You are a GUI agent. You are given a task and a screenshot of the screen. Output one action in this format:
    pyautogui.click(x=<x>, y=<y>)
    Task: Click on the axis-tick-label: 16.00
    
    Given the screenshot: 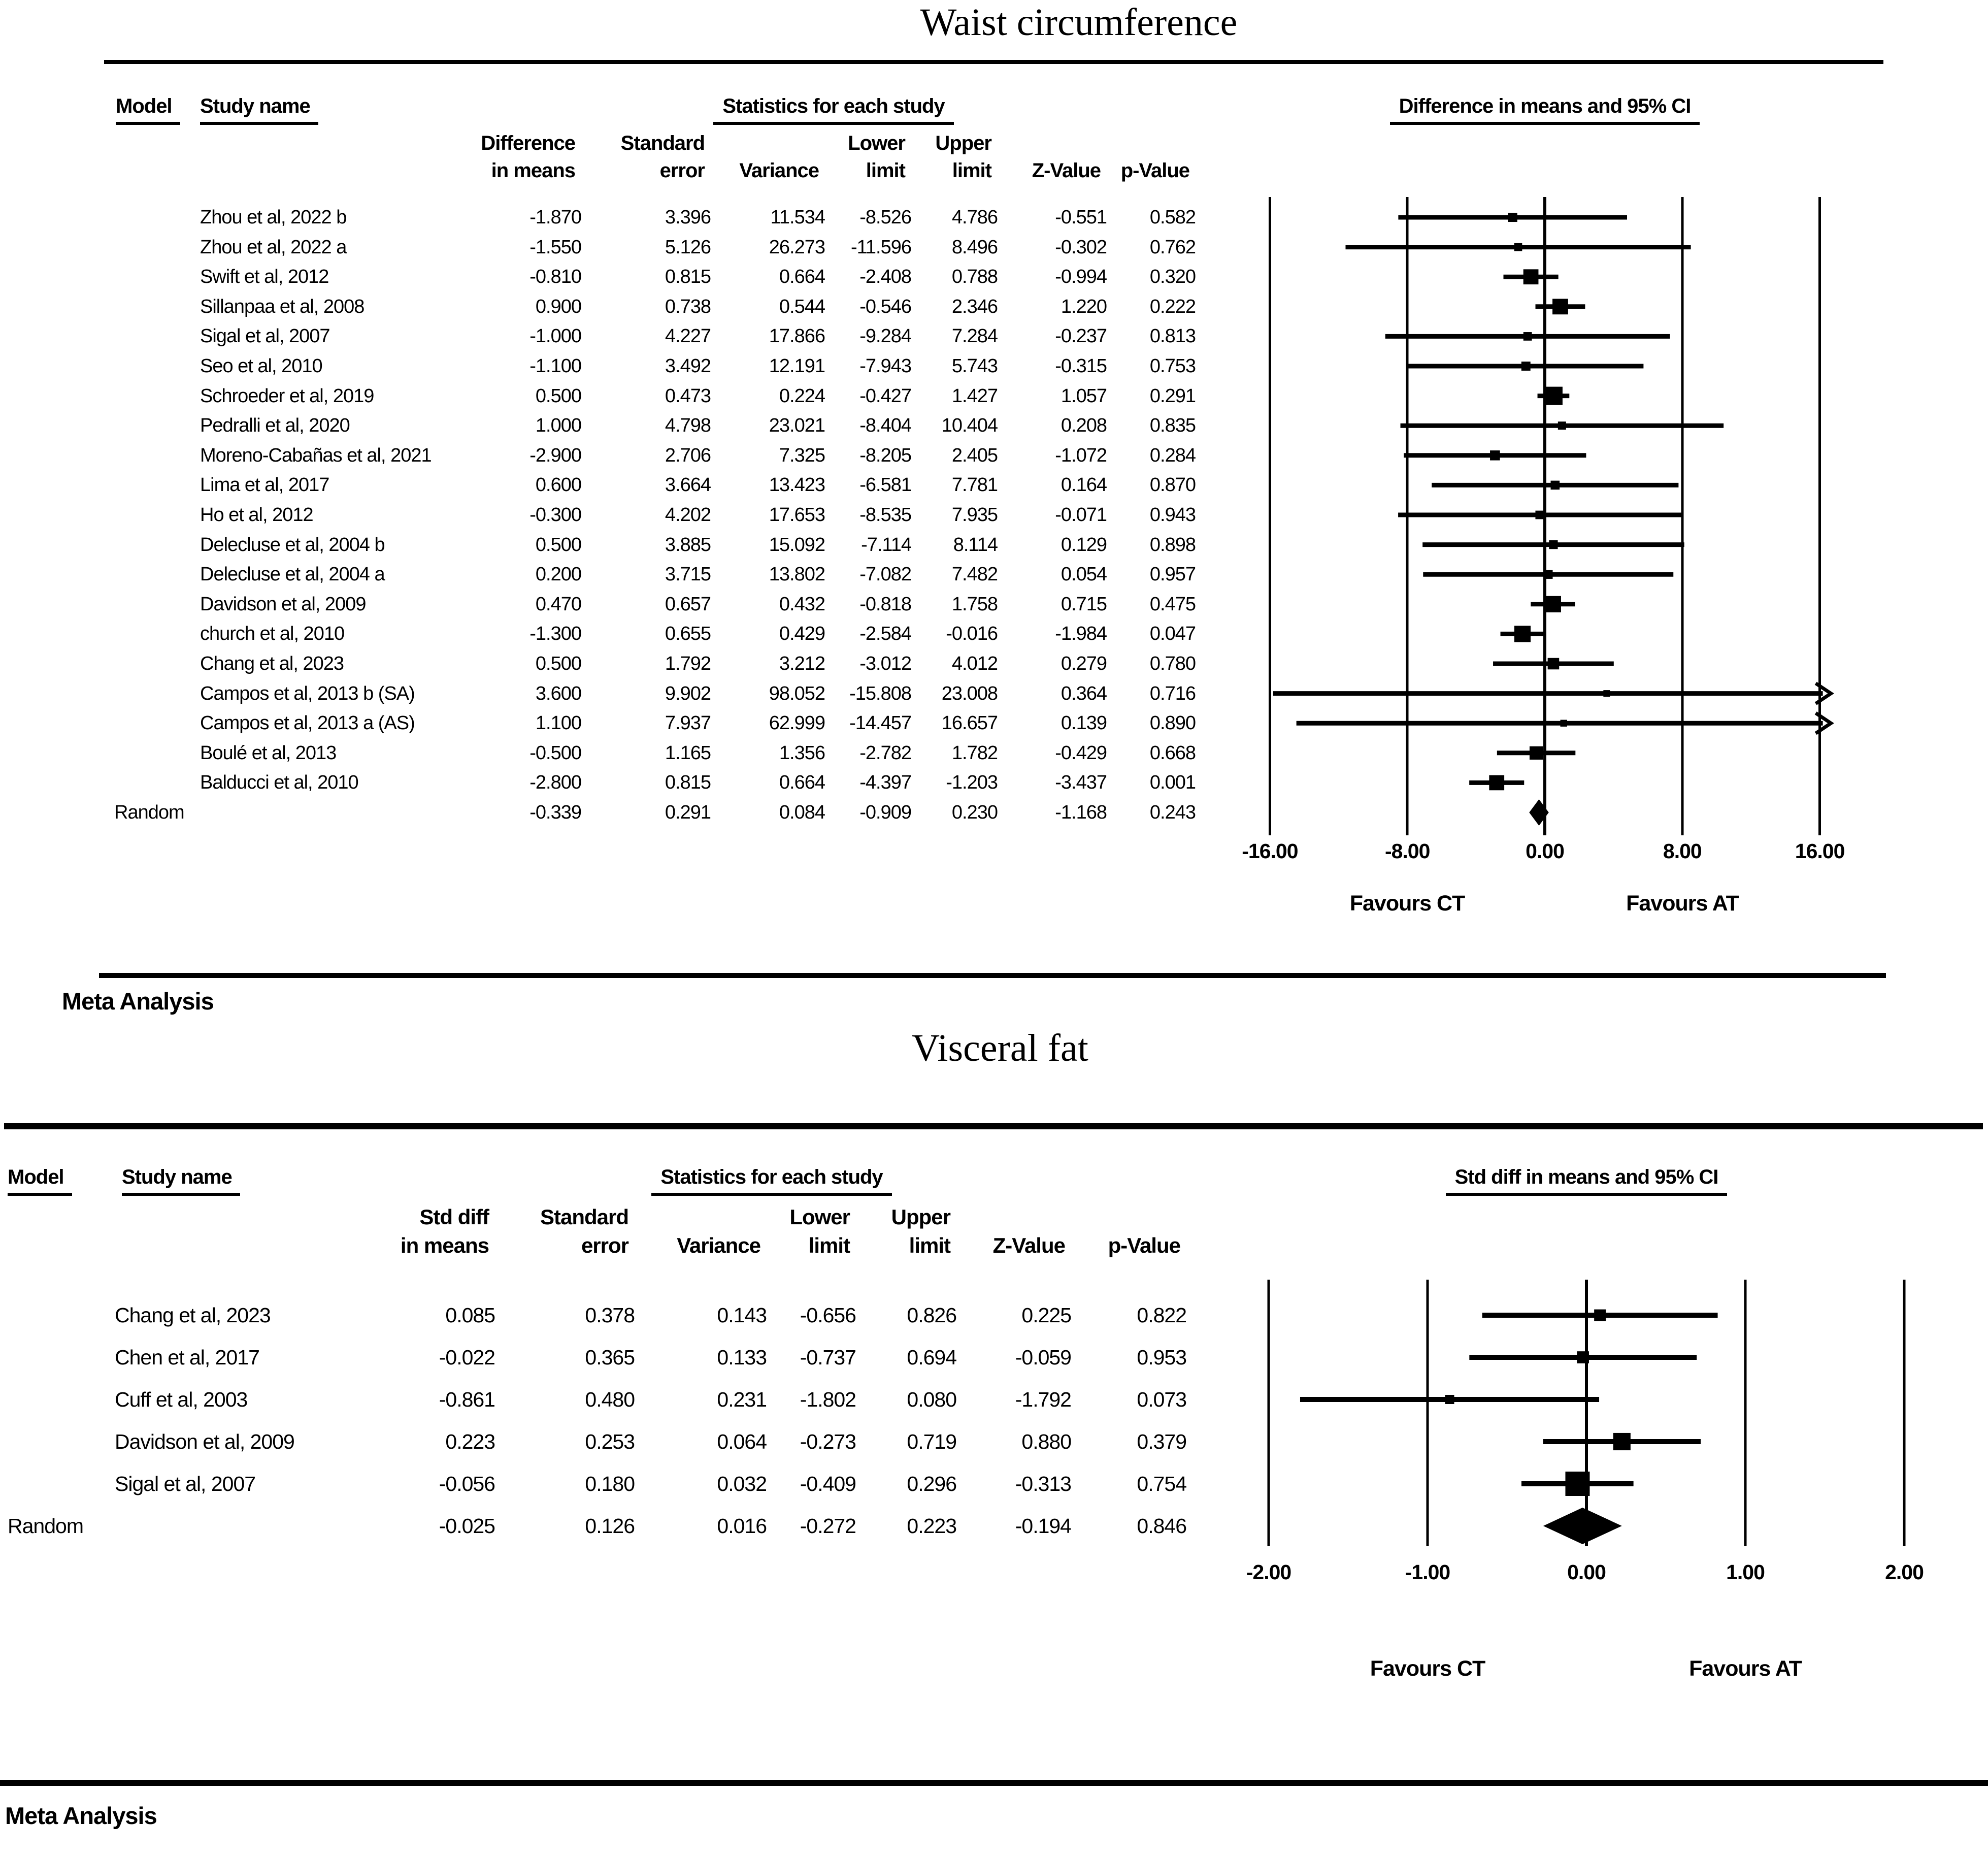 What is the action you would take?
    pyautogui.click(x=1820, y=851)
    